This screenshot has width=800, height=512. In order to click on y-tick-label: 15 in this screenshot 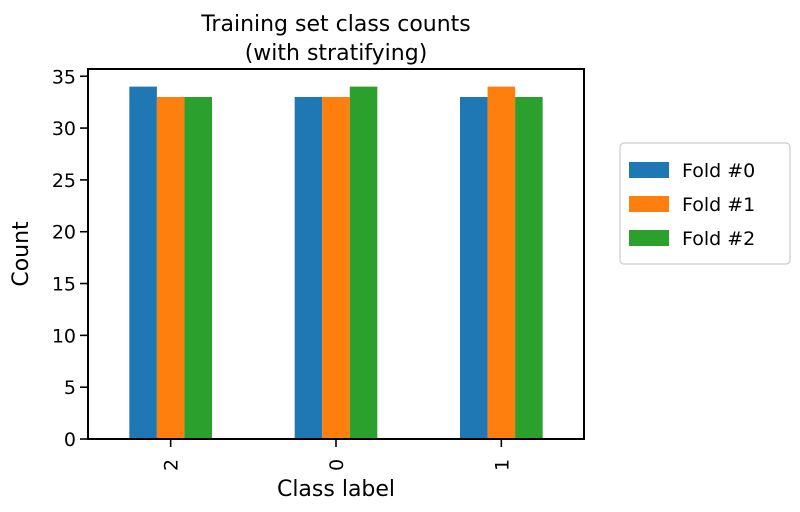, I will do `click(64, 285)`.